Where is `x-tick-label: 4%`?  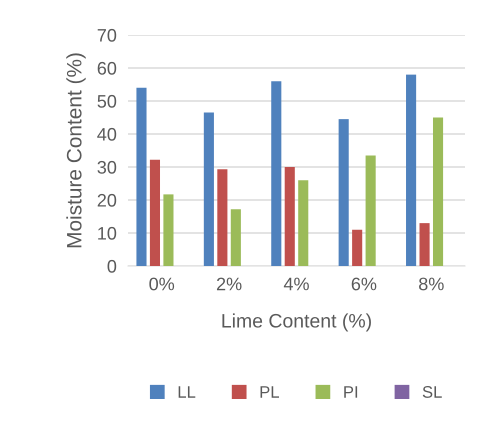 x-tick-label: 4% is located at coordinates (296, 284).